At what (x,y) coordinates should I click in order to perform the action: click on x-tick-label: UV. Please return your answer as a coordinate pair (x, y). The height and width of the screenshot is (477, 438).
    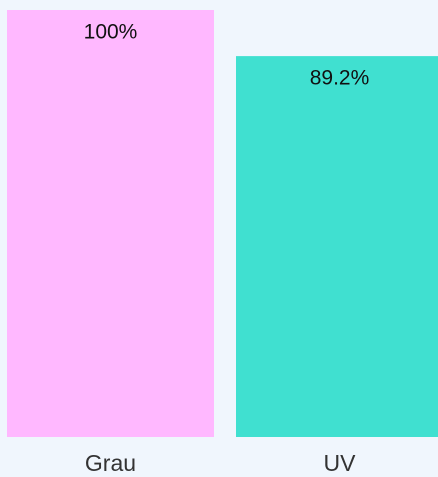
    Looking at the image, I should click on (340, 463).